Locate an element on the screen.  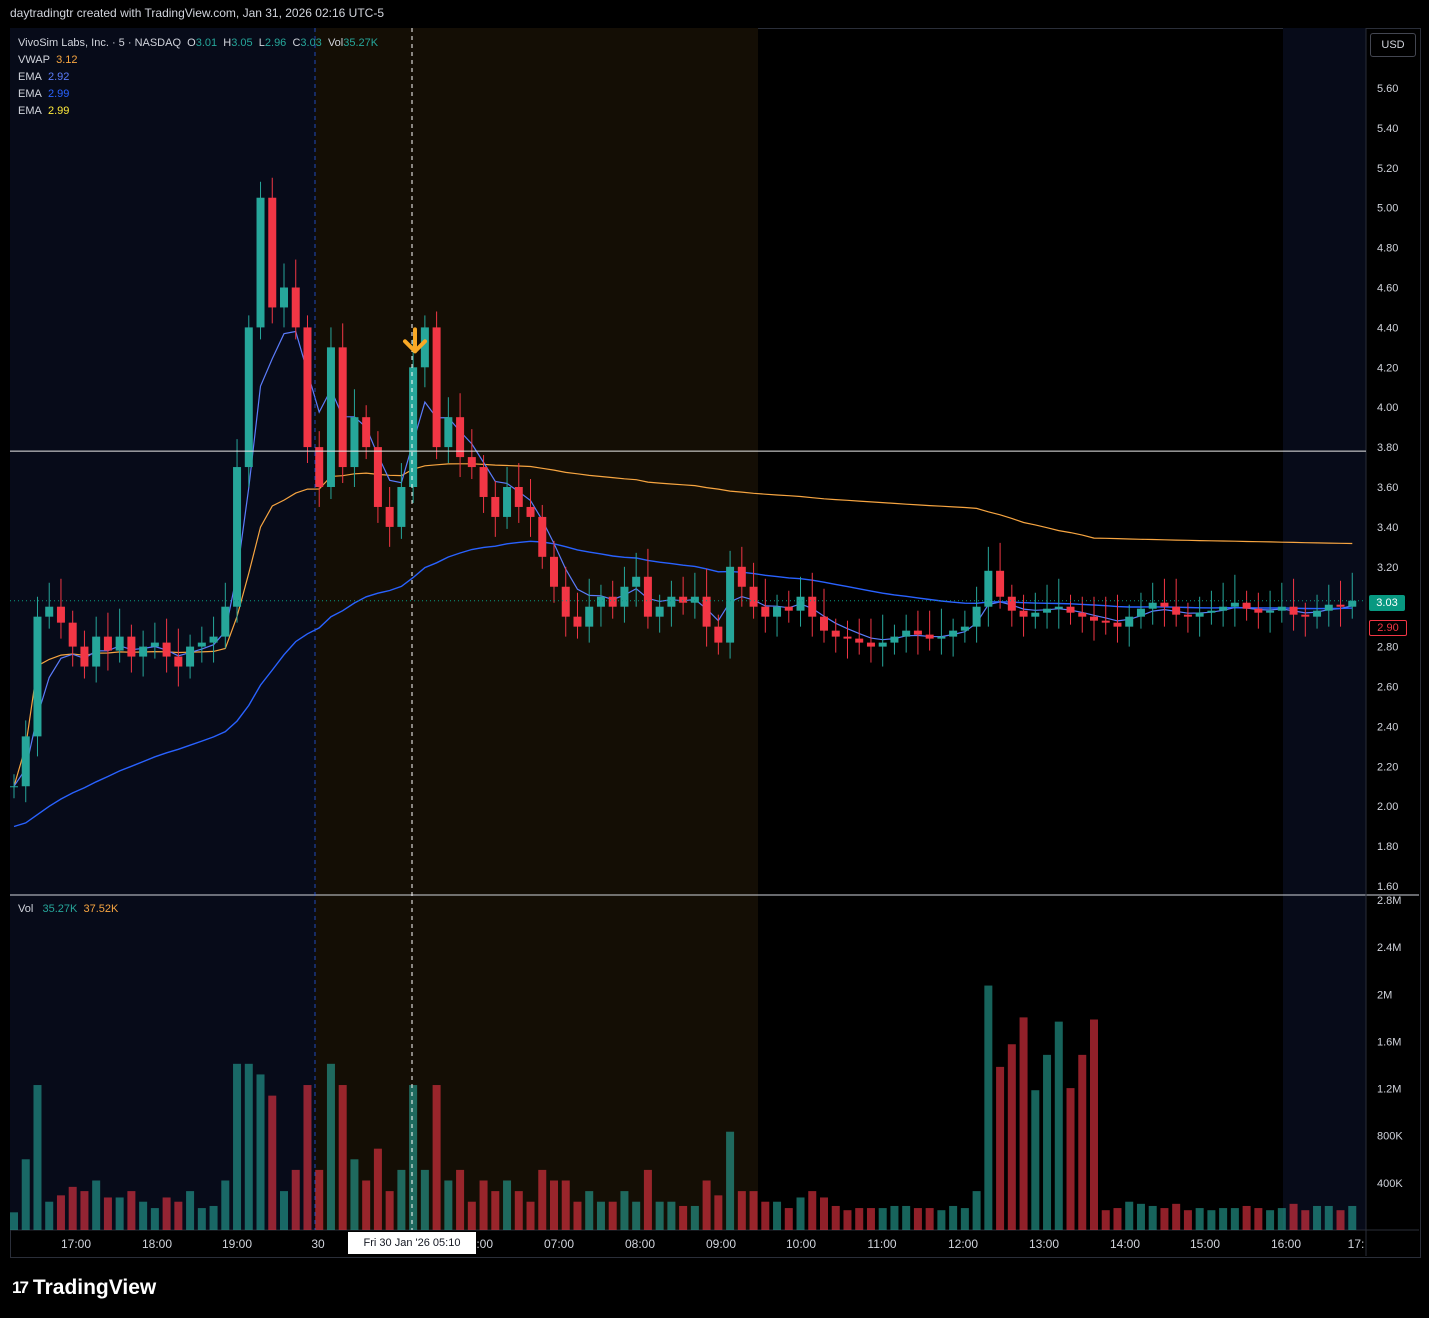
volume-tick-label: 800K is located at coordinates (1390, 1137).